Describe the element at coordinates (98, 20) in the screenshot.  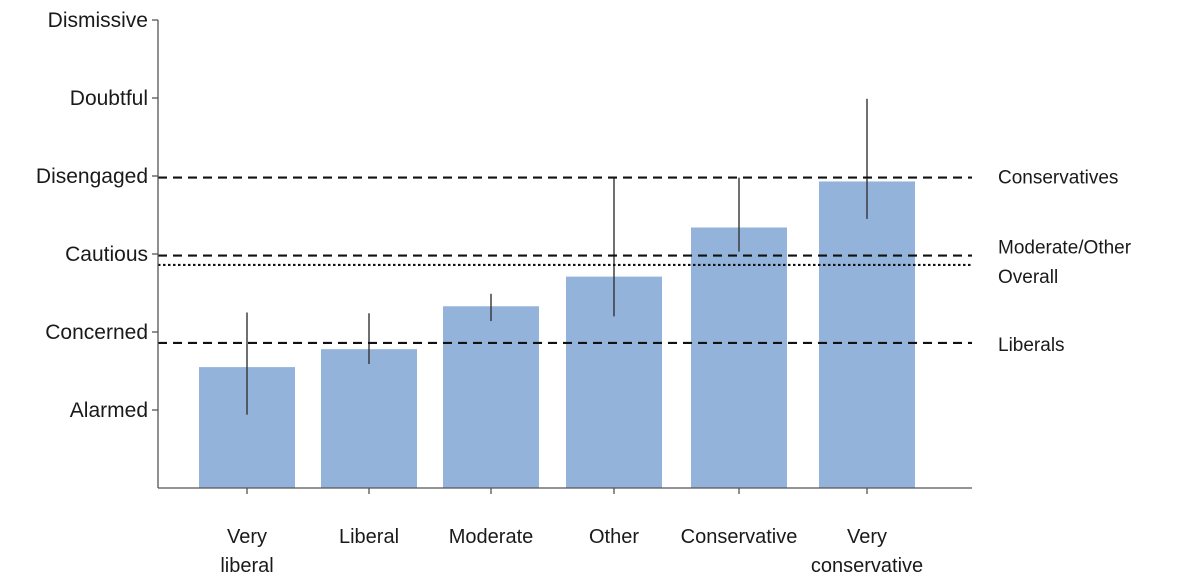
I see `y-tick-label-5: Dismissive` at that location.